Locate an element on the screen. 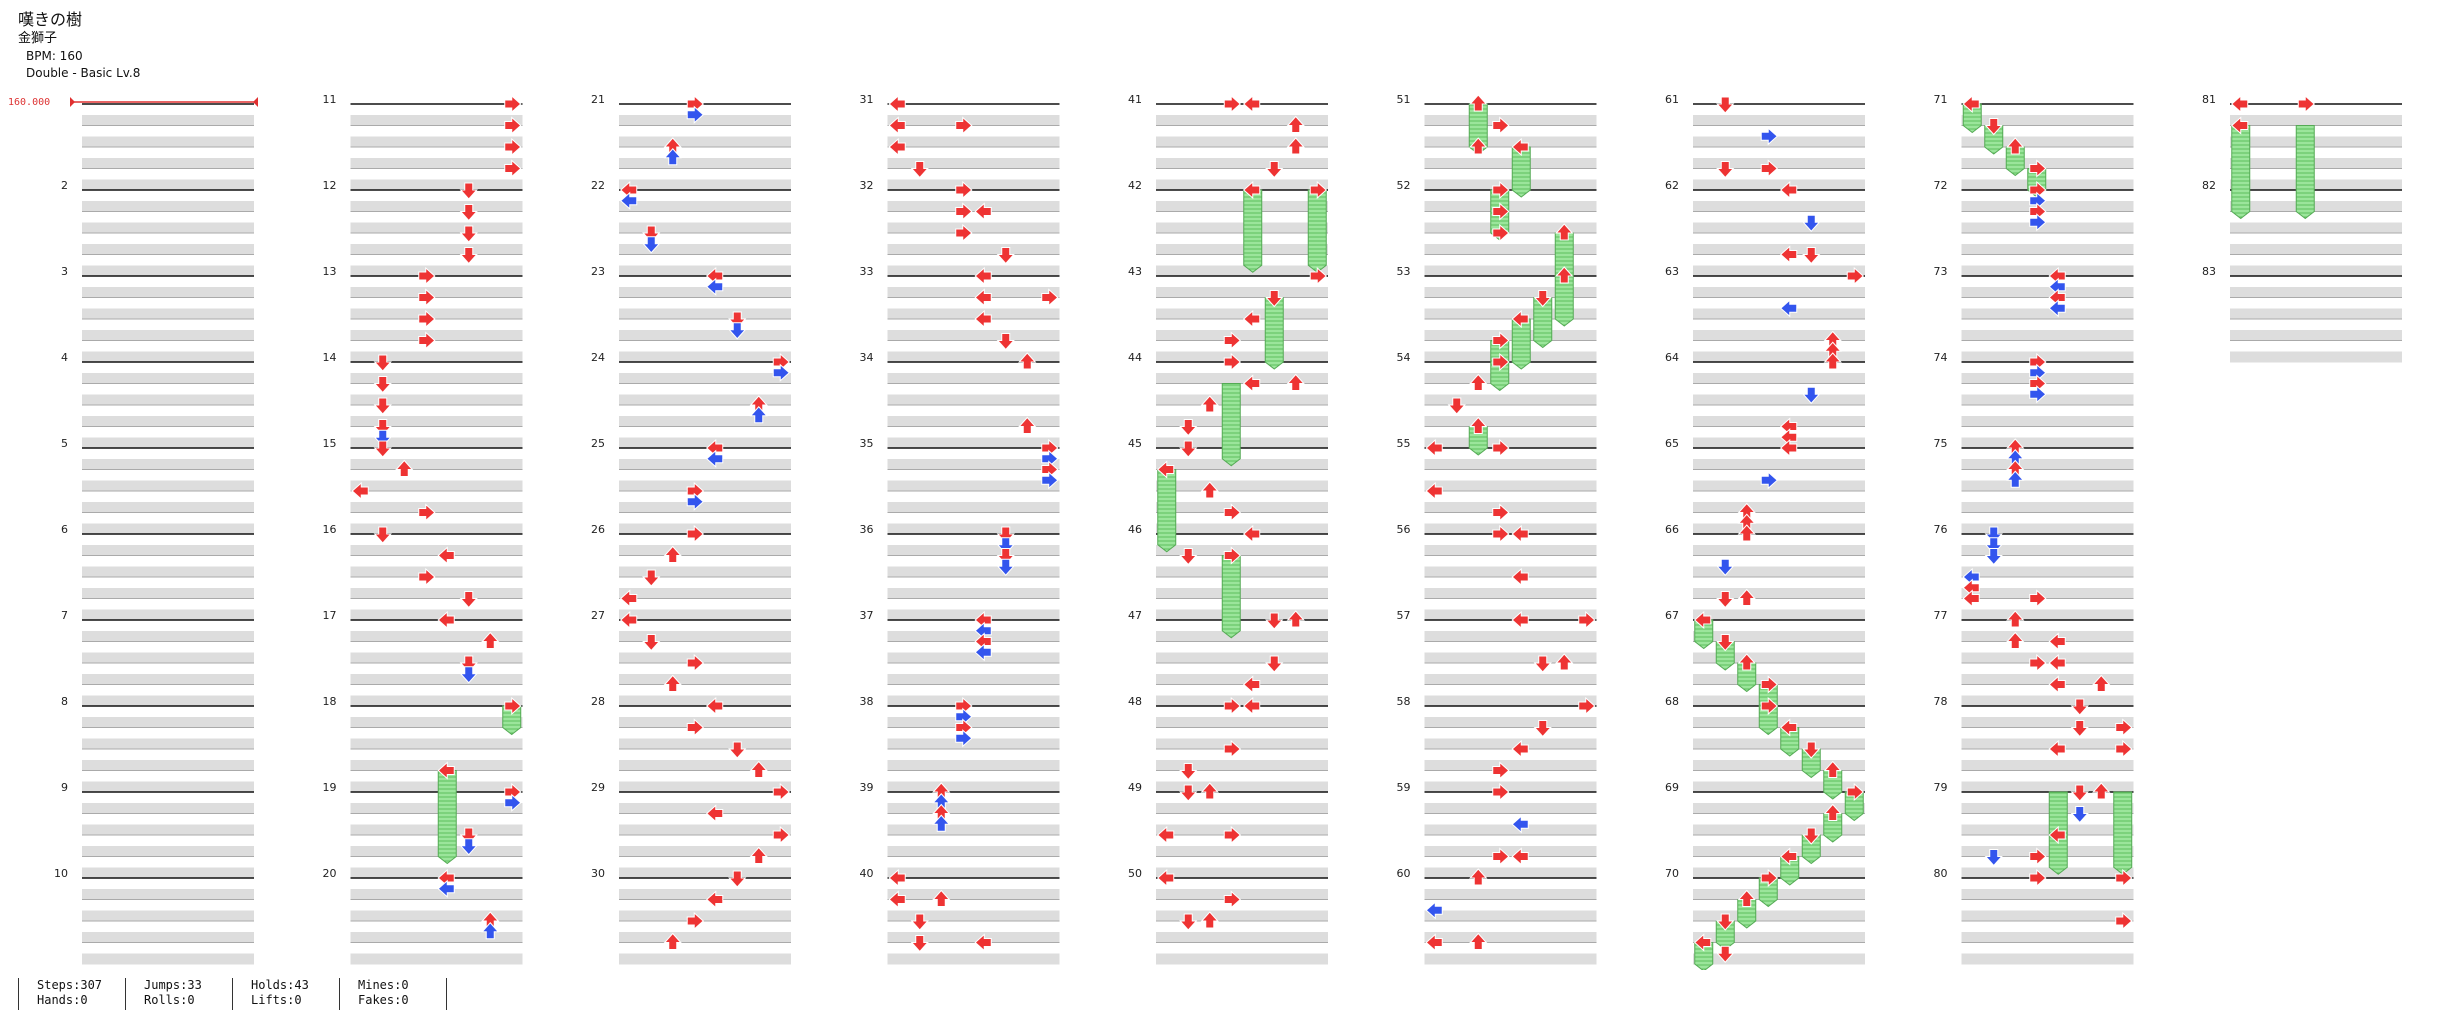 This screenshot has height=1024, width=2463. measure-number: 56 is located at coordinates (1404, 529).